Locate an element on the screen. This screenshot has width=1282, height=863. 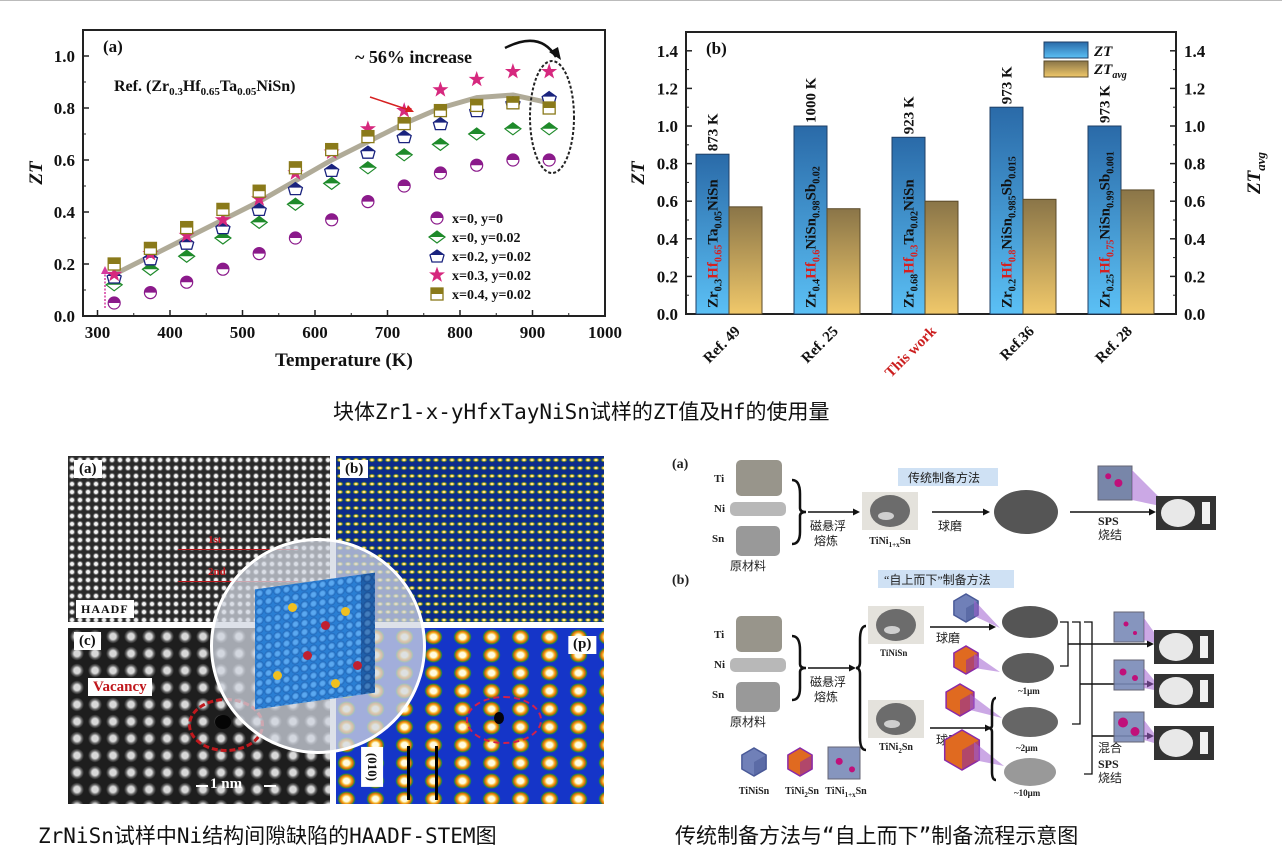
x-tick-label: 700 is located at coordinates (388, 332).